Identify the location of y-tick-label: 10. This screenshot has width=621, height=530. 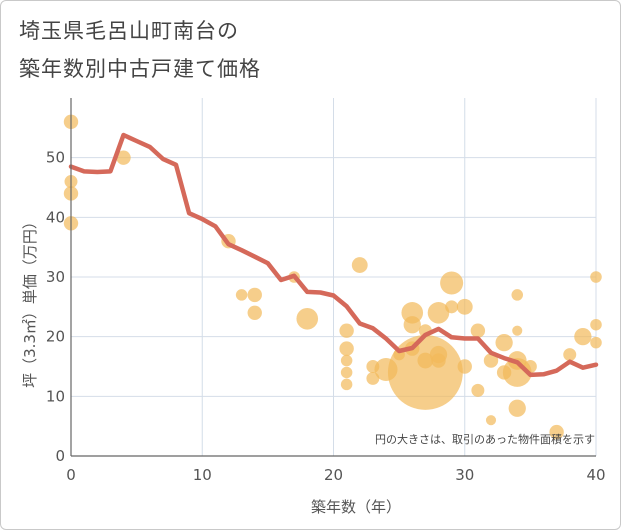
(55, 396).